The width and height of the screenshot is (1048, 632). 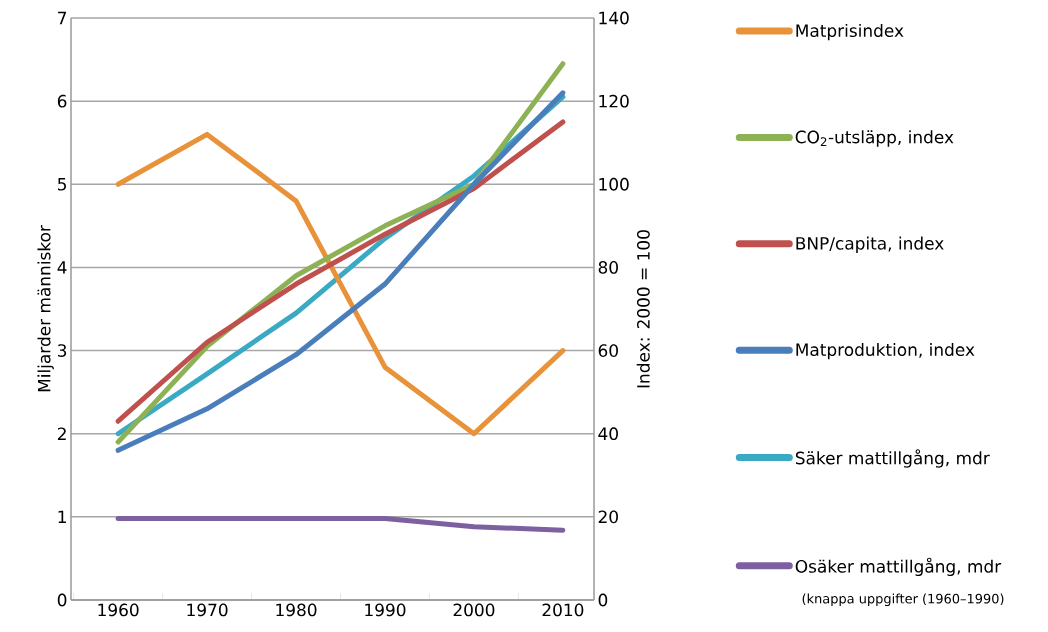 What do you see at coordinates (207, 610) in the screenshot?
I see `x-tick-label: 1970` at bounding box center [207, 610].